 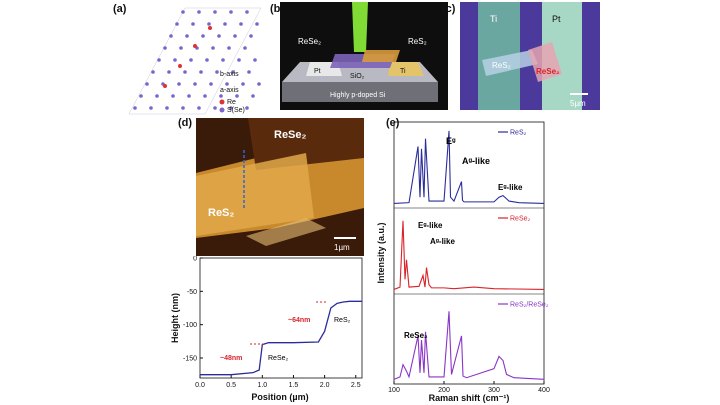 What do you see at coordinates (403, 71) in the screenshot?
I see `schem-ti-label: Ti` at bounding box center [403, 71].